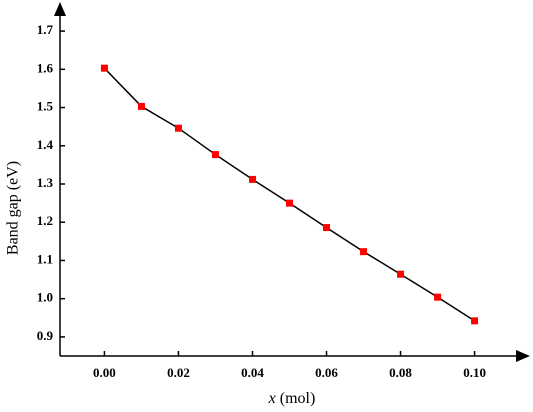 This screenshot has height=412, width=533. What do you see at coordinates (178, 372) in the screenshot?
I see `x-tick-label: 0.02` at bounding box center [178, 372].